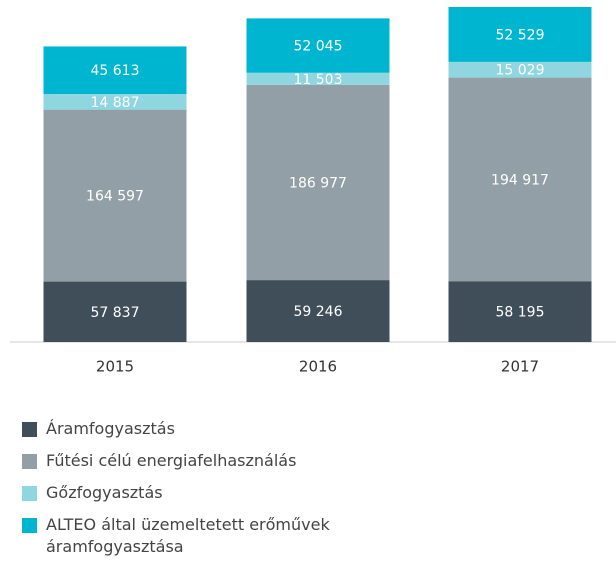  What do you see at coordinates (520, 367) in the screenshot?
I see `x-tick-label: 2017` at bounding box center [520, 367].